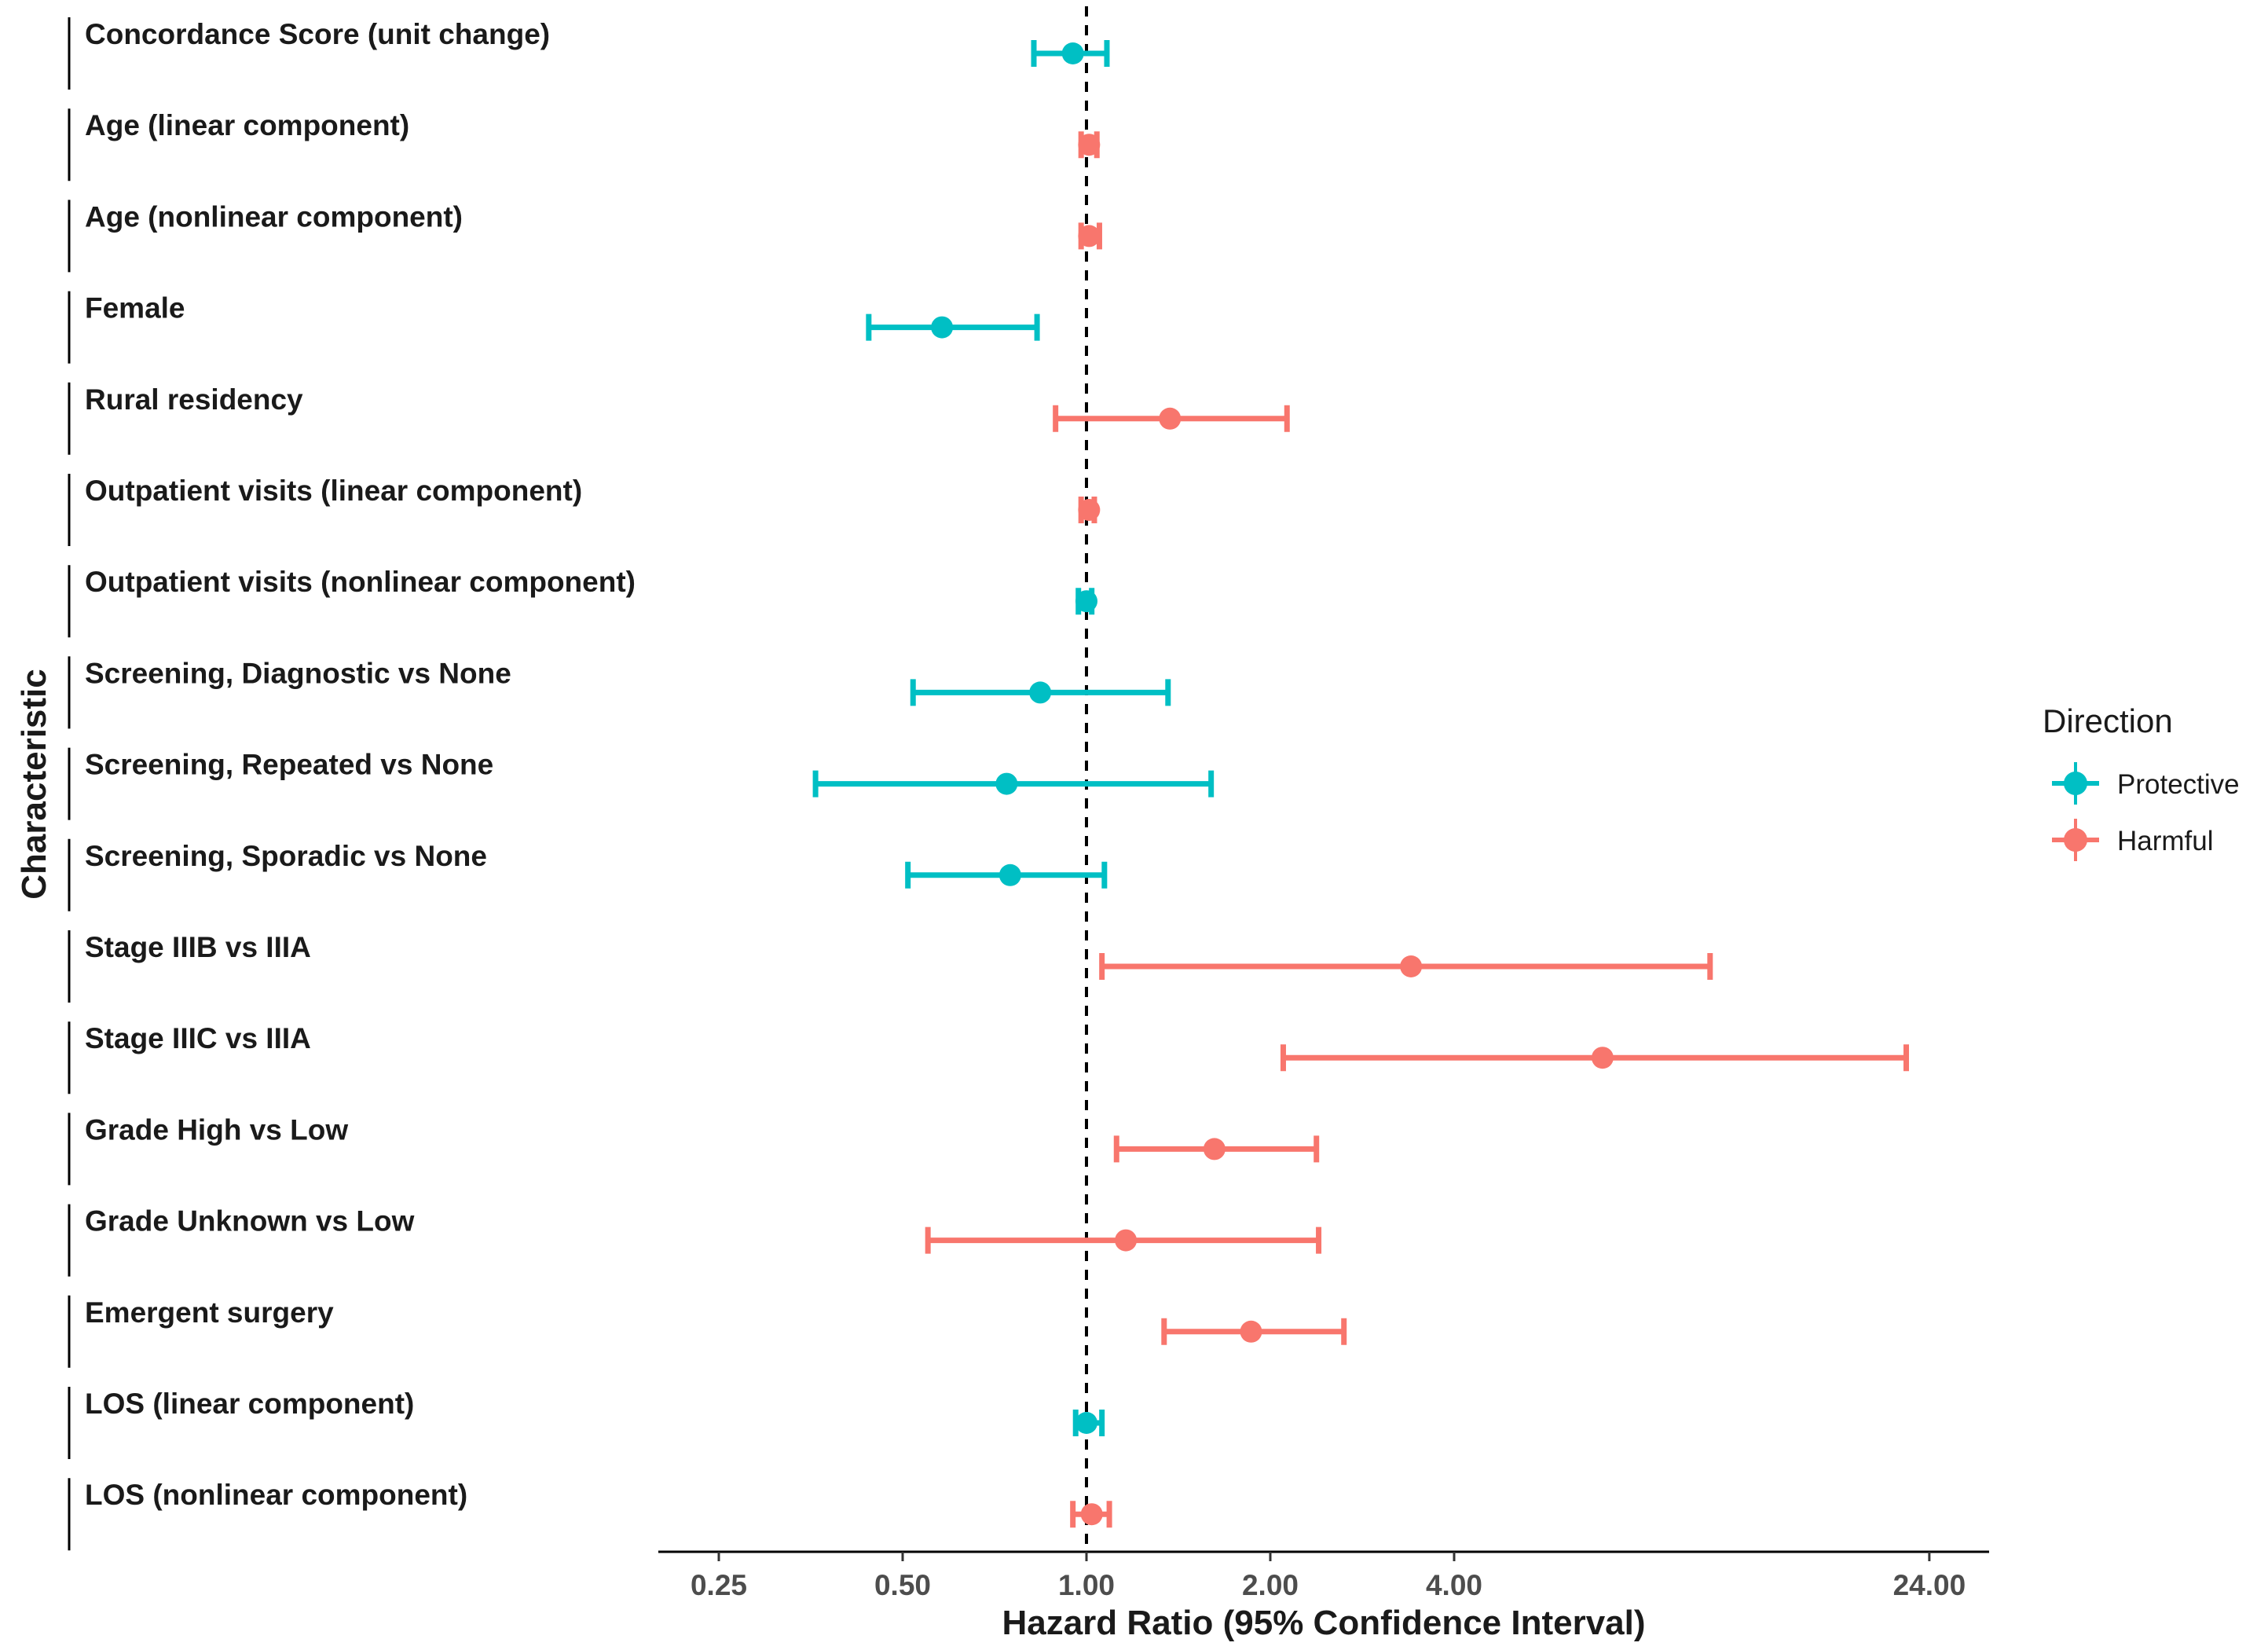  What do you see at coordinates (1086, 1585) in the screenshot?
I see `x-tick-label: 1.00` at bounding box center [1086, 1585].